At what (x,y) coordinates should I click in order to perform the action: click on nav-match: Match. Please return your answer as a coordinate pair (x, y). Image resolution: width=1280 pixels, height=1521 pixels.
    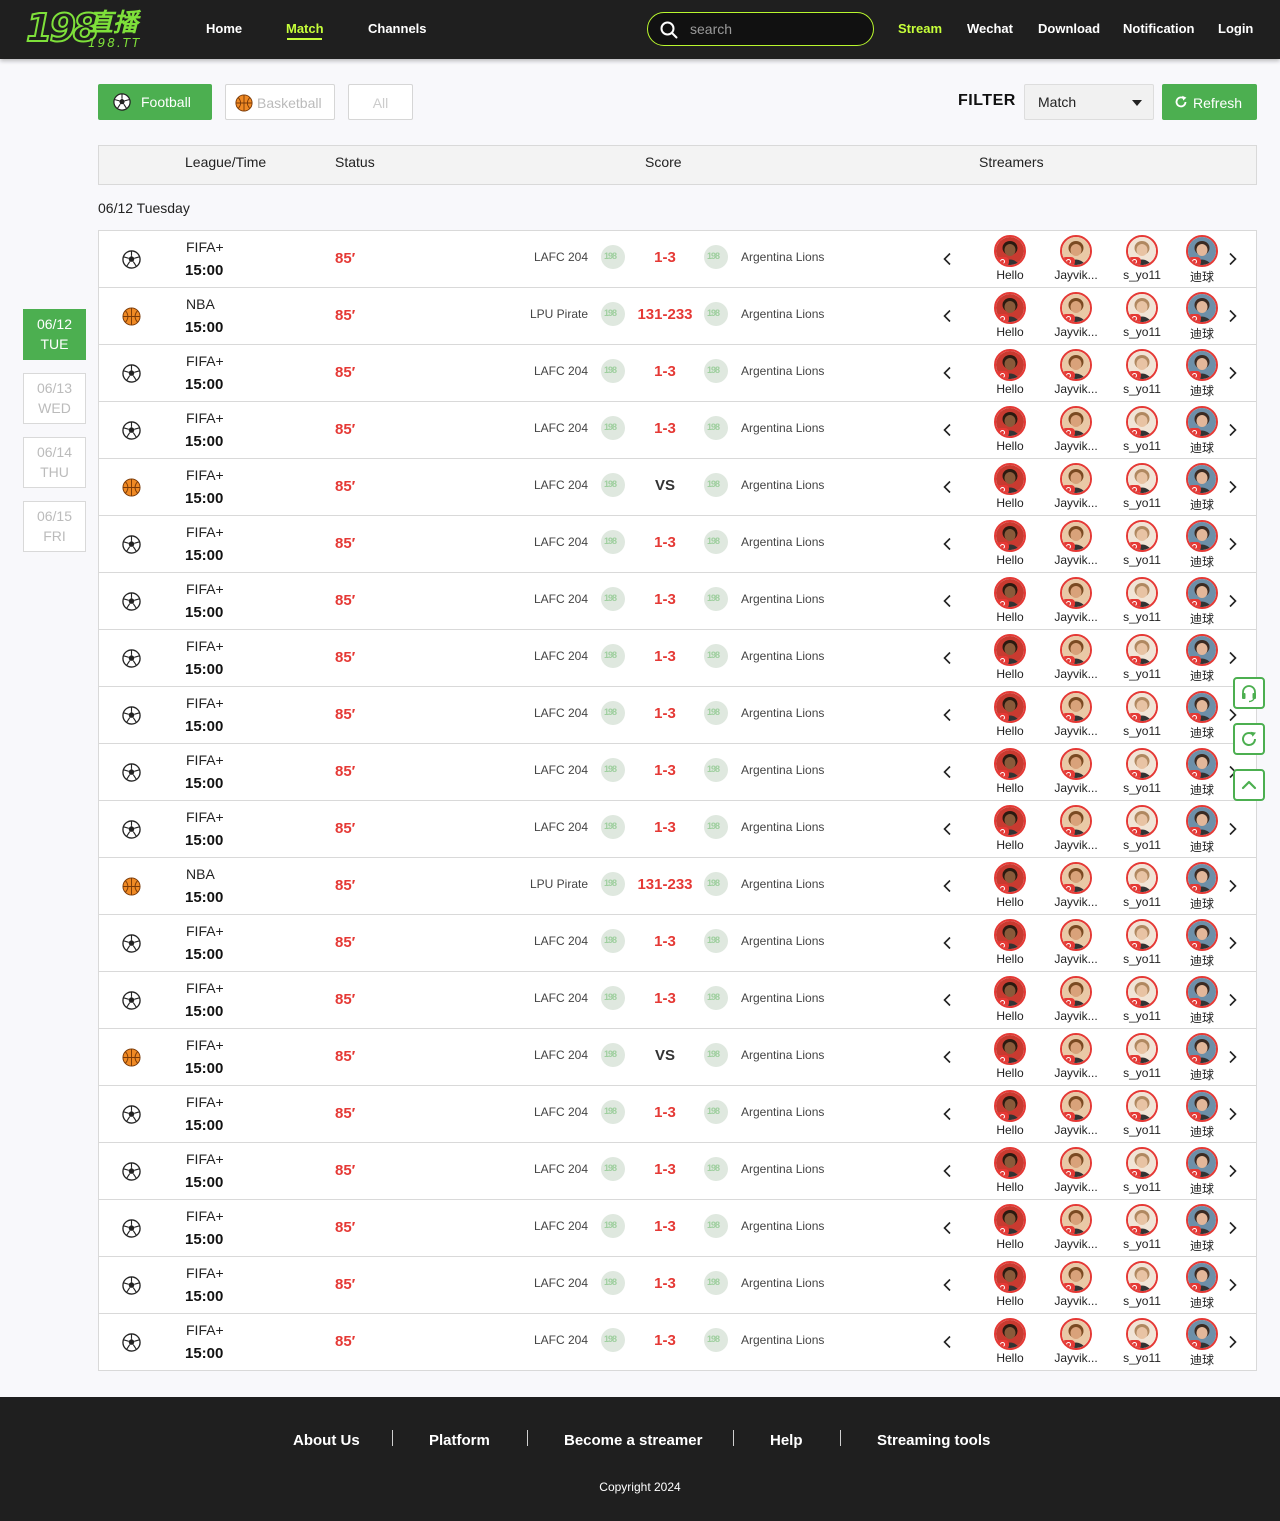
    Looking at the image, I should click on (305, 28).